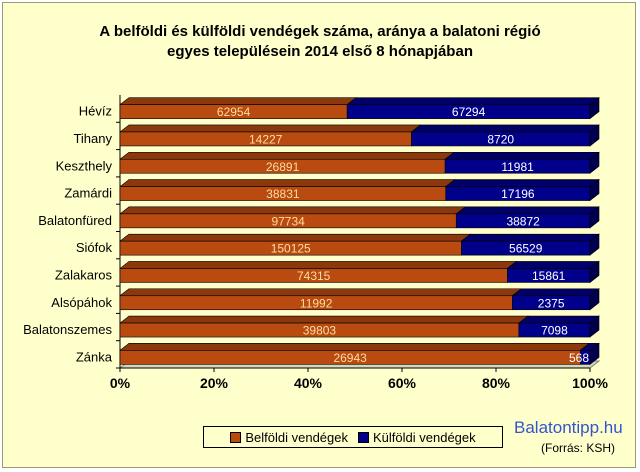  Describe the element at coordinates (314, 276) in the screenshot. I see `data-label: 74315` at that location.